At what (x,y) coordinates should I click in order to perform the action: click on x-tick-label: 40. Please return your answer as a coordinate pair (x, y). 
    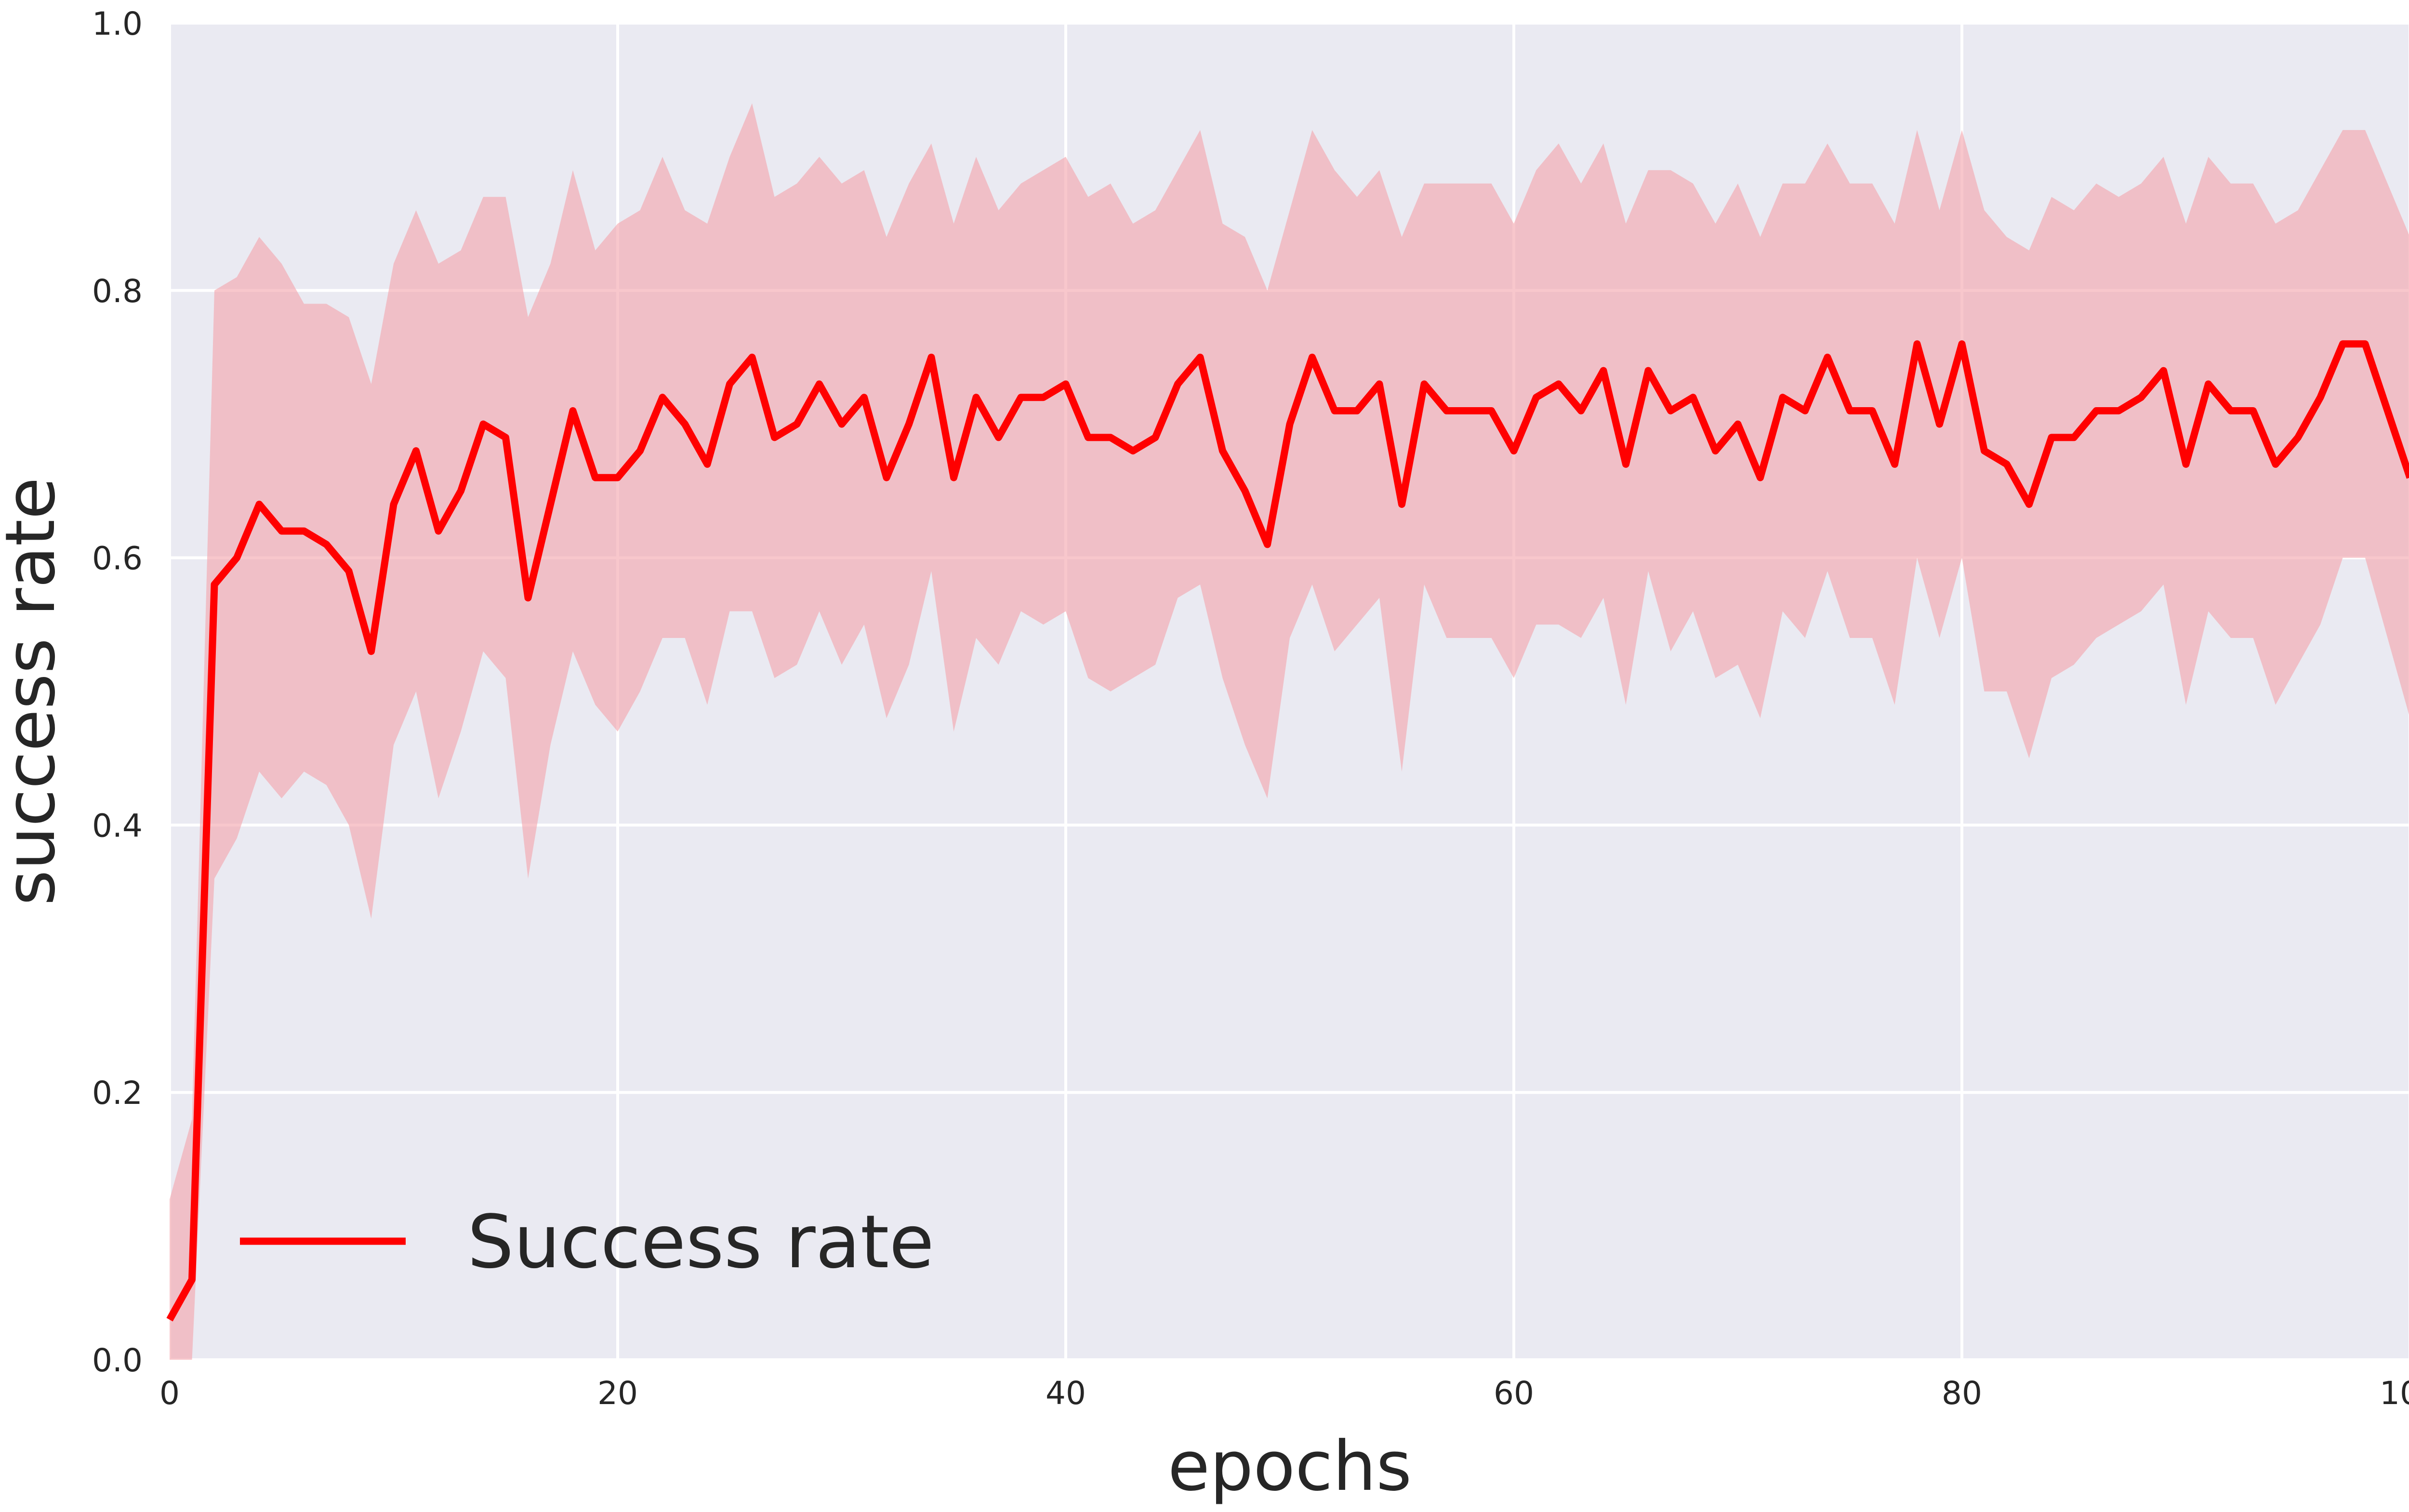
    Looking at the image, I should click on (1066, 1394).